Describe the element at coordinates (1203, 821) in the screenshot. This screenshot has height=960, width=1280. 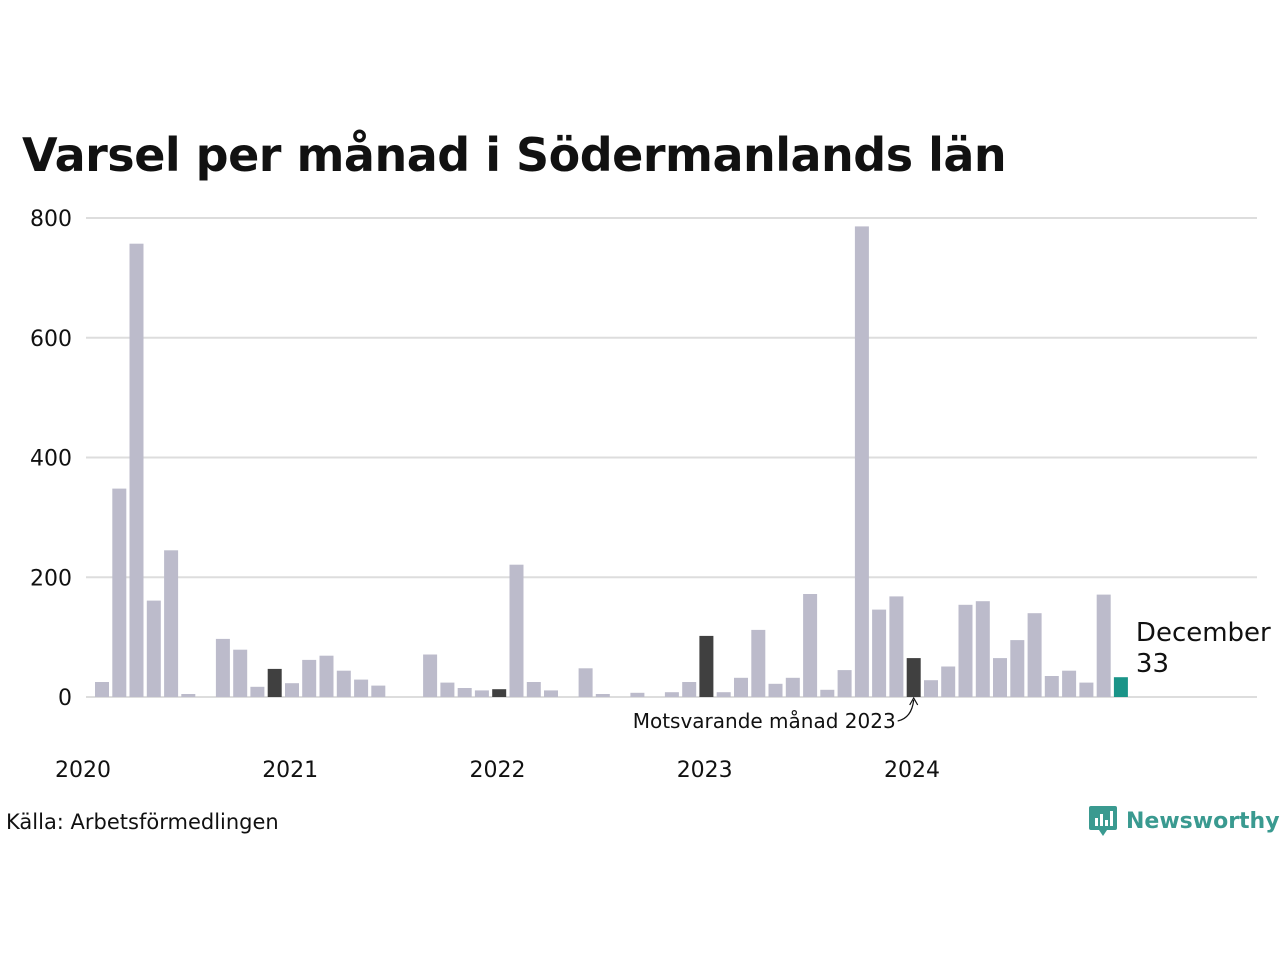
I see `brand-name: Newsworthy` at that location.